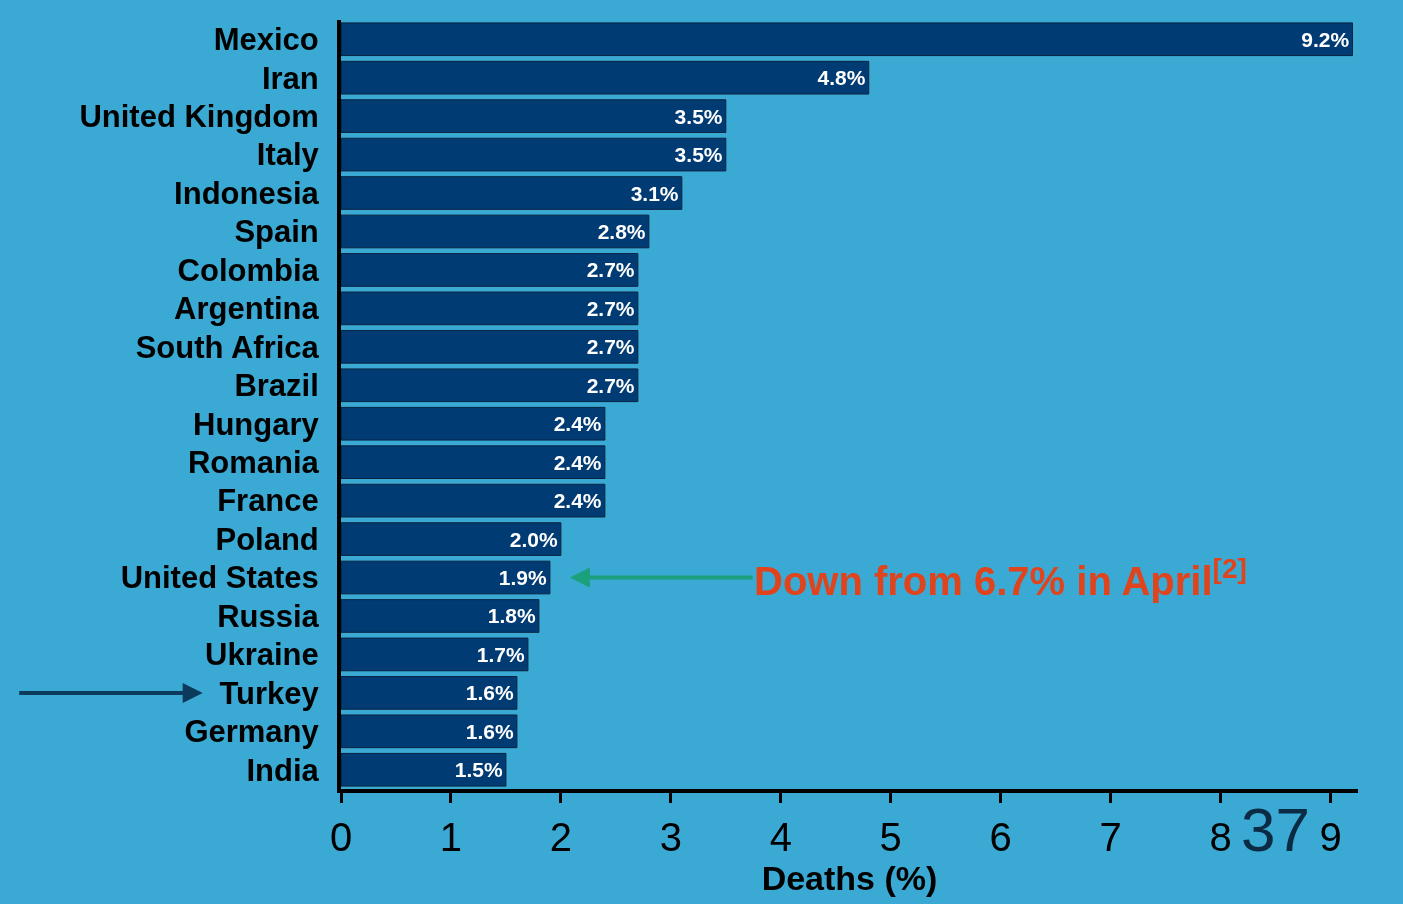 The image size is (1403, 904). Describe the element at coordinates (621, 231) in the screenshot. I see `data-label: 2.8%` at that location.